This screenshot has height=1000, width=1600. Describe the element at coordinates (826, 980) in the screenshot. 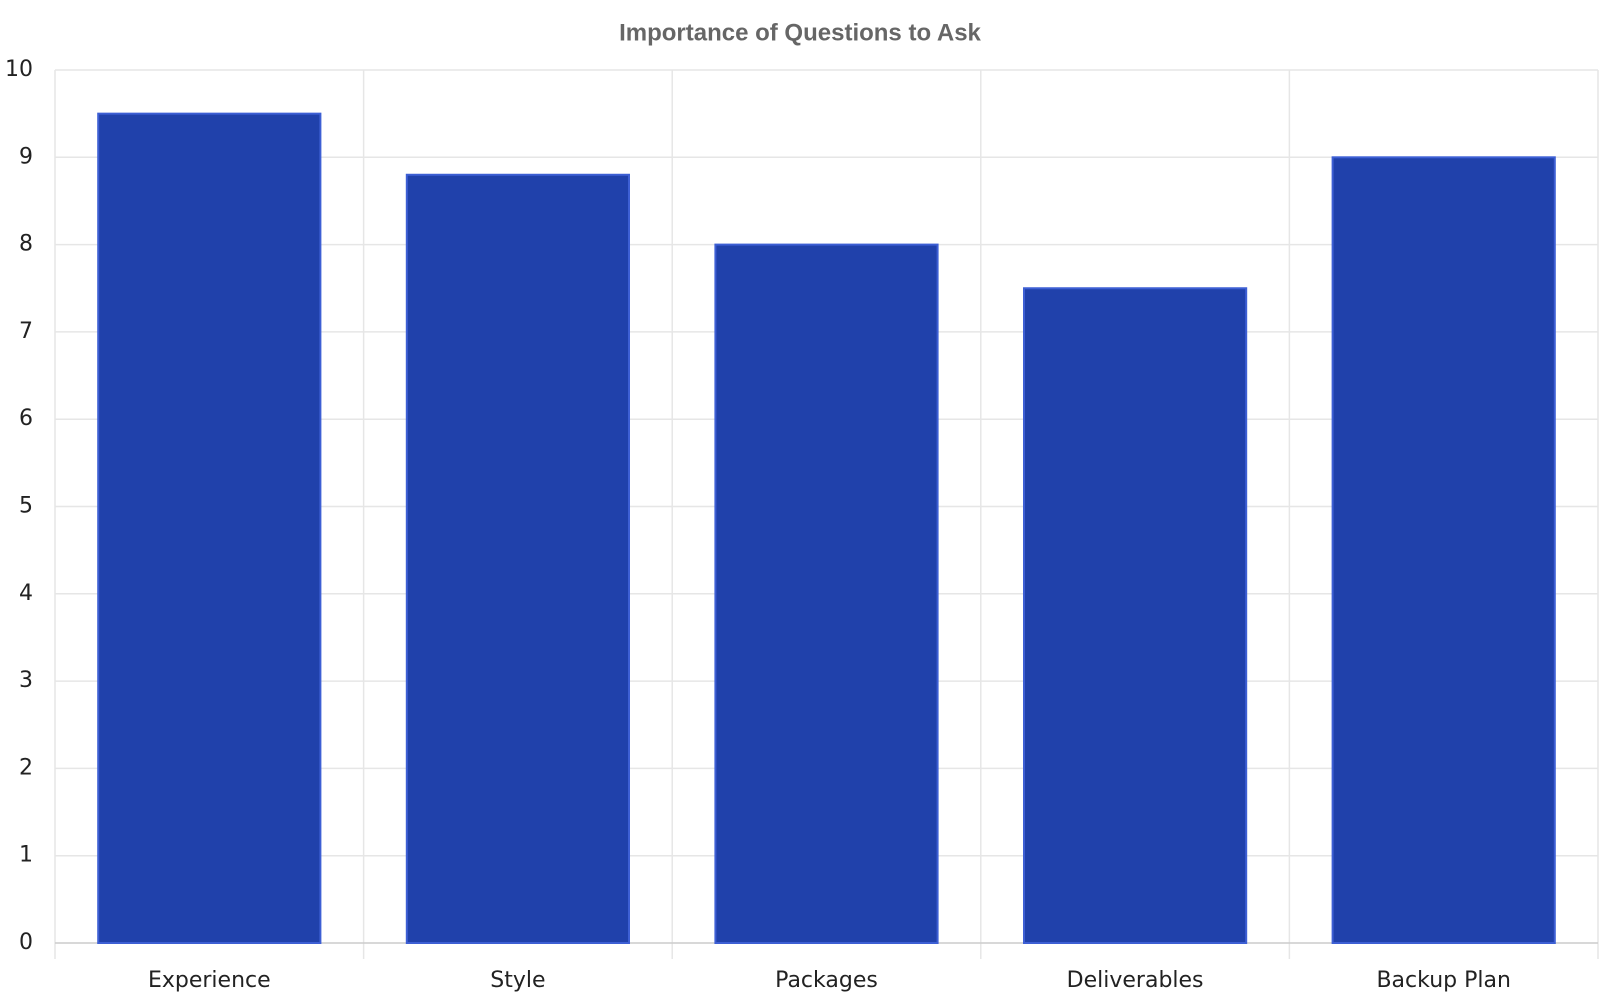

I see `x-tick-label: Packages` at that location.